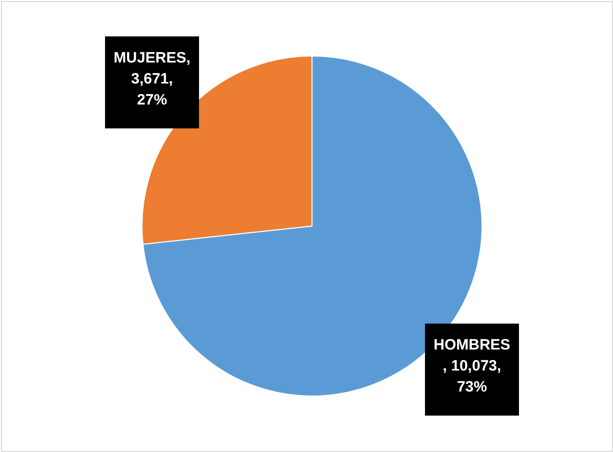 The height and width of the screenshot is (452, 613). Describe the element at coordinates (472, 377) in the screenshot. I see `data-label: , 10,073, 73%` at that location.